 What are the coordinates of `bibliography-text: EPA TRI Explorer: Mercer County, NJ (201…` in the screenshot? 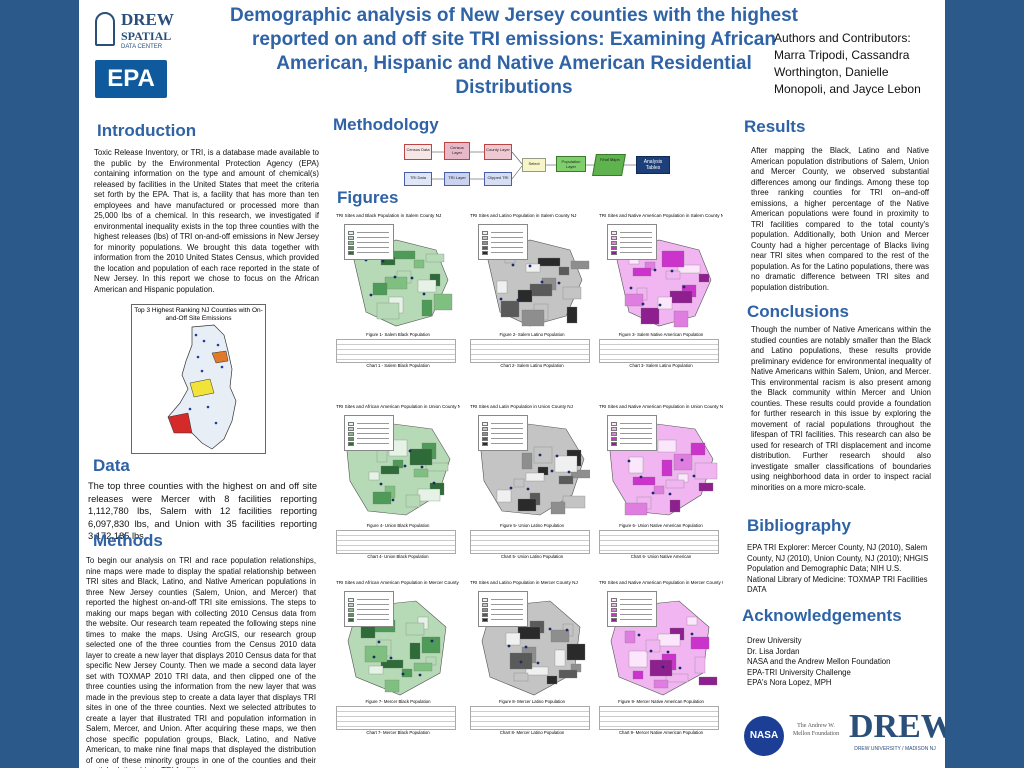 It's located at (838, 568).